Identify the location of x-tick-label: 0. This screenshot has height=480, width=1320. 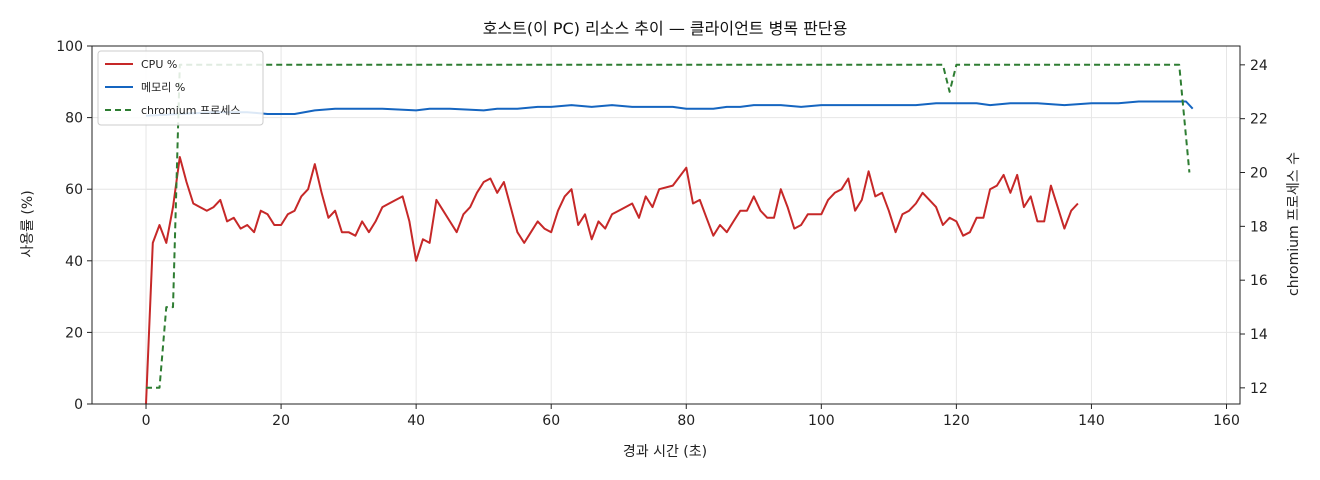
(146, 421).